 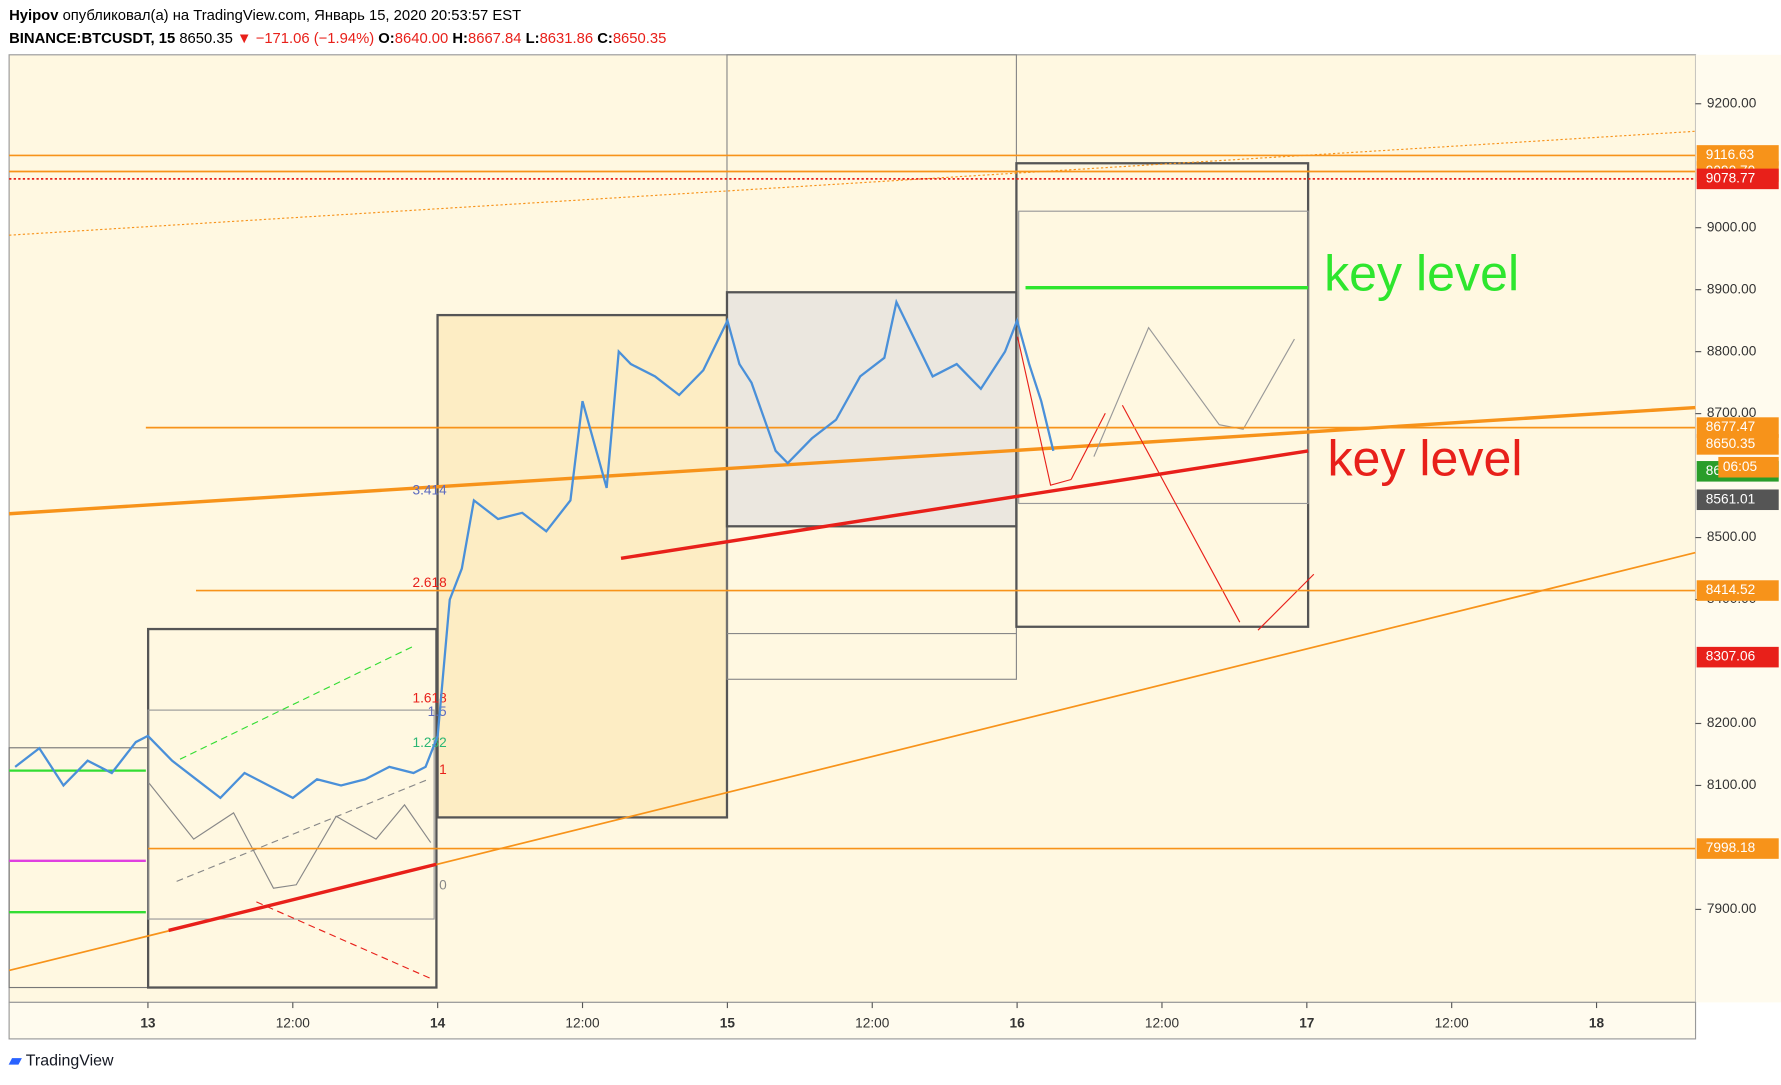 What do you see at coordinates (421, 39) in the screenshot?
I see `o: 8640.00` at bounding box center [421, 39].